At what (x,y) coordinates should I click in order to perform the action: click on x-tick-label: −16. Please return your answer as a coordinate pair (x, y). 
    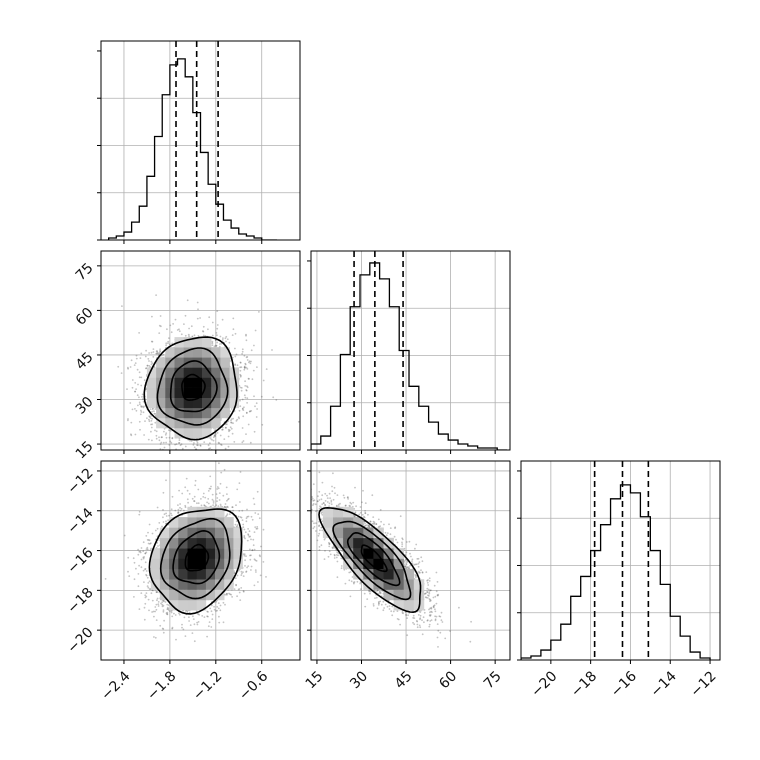
    Looking at the image, I should click on (624, 684).